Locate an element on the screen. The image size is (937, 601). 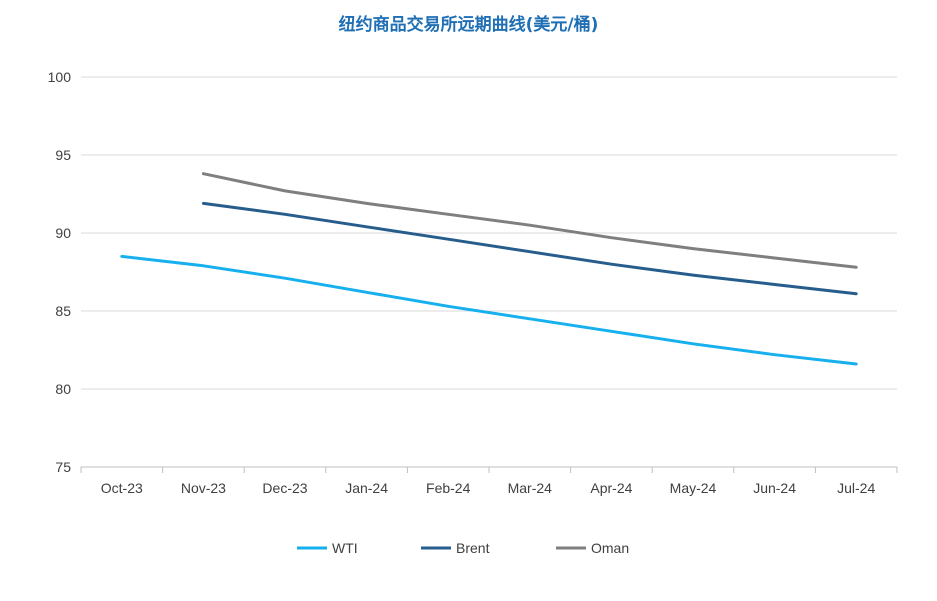
y-tick-label: 80 is located at coordinates (63, 389).